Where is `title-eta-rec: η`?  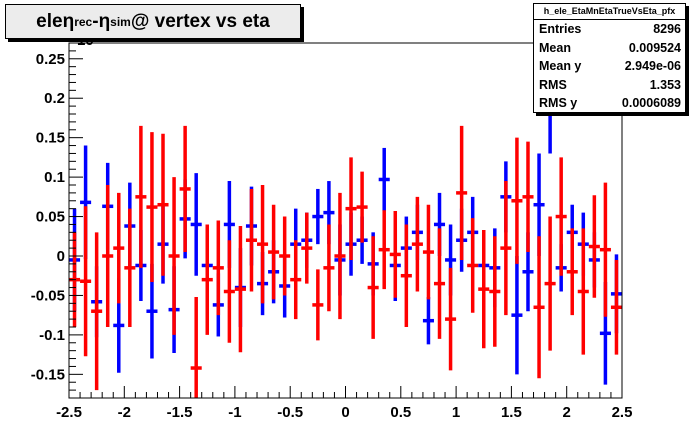
title-eta-rec: η is located at coordinates (68, 21).